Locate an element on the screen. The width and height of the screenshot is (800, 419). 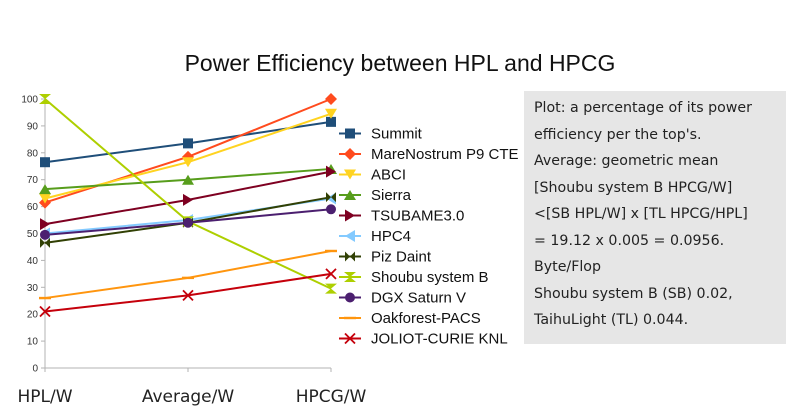
y-tick-label: 70 is located at coordinates (33, 180).